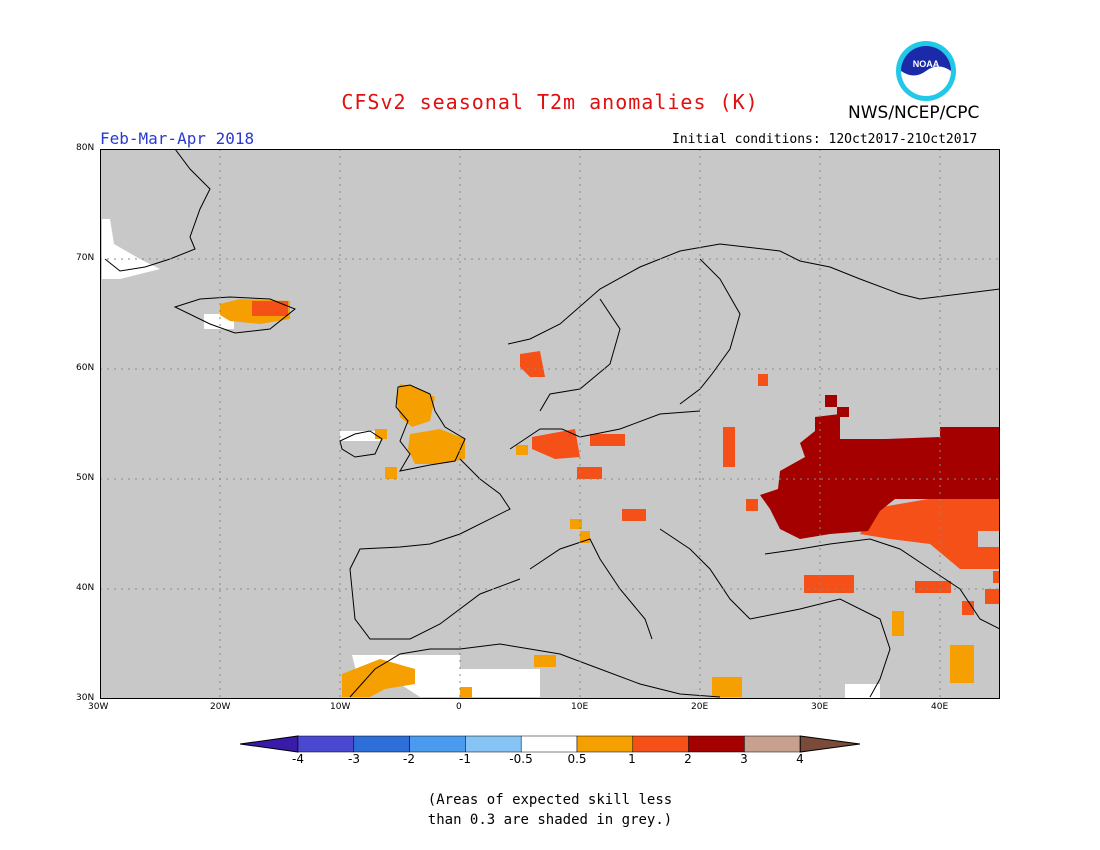  I want to click on colorbar-label: 3, so click(744, 759).